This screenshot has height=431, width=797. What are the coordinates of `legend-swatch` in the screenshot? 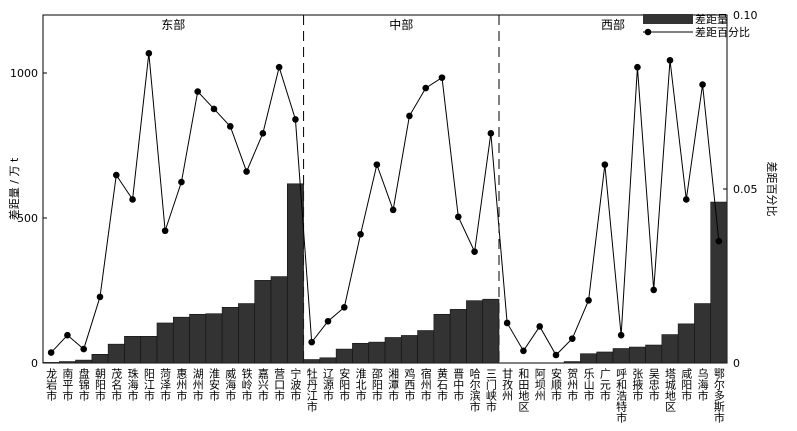 It's located at (648, 32).